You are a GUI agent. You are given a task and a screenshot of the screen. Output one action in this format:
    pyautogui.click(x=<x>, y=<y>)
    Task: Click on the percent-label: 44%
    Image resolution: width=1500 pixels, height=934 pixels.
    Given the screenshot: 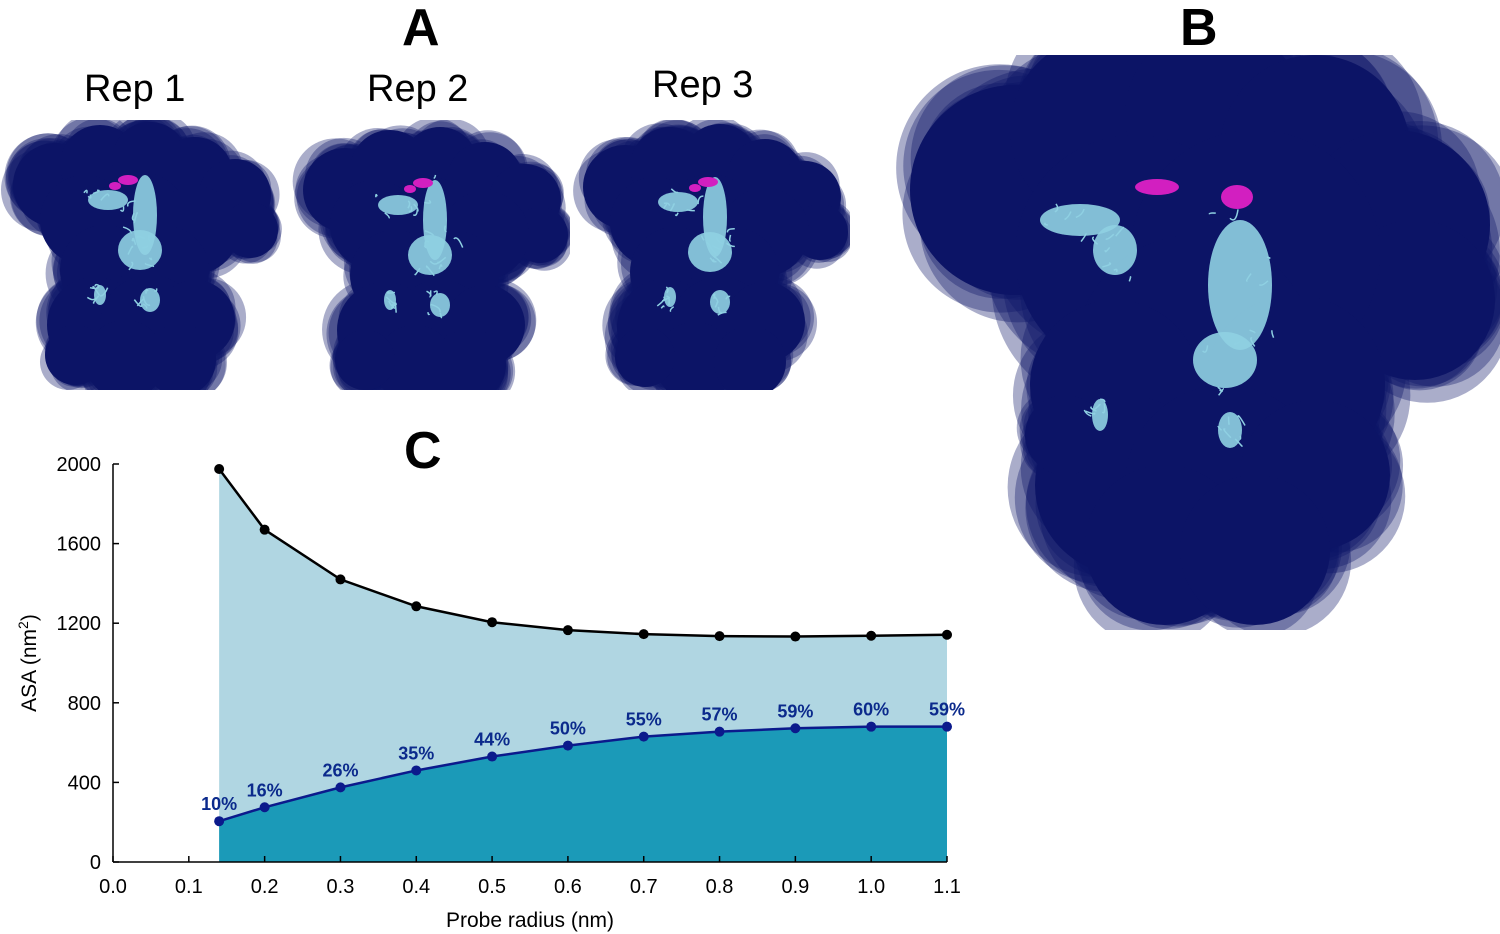 What is the action you would take?
    pyautogui.click(x=492, y=740)
    